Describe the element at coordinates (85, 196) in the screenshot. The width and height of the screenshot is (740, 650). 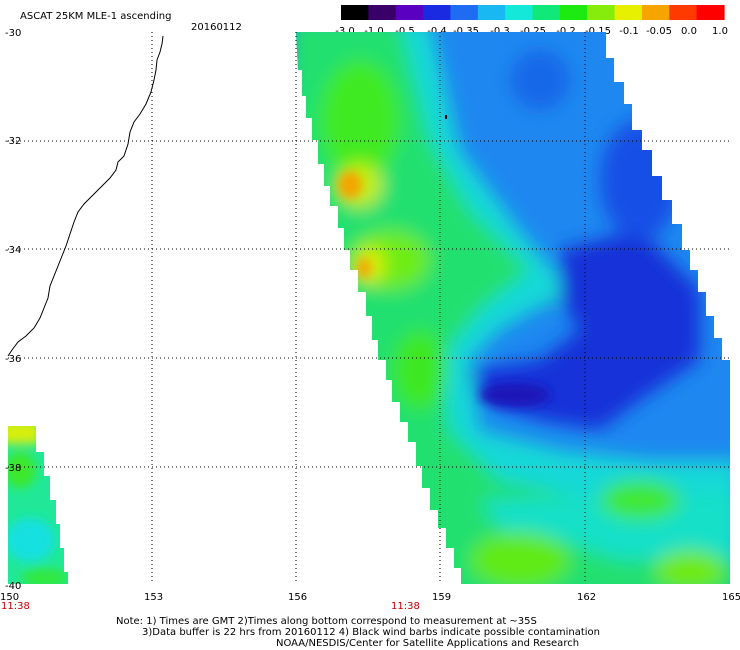
I see `coastline` at that location.